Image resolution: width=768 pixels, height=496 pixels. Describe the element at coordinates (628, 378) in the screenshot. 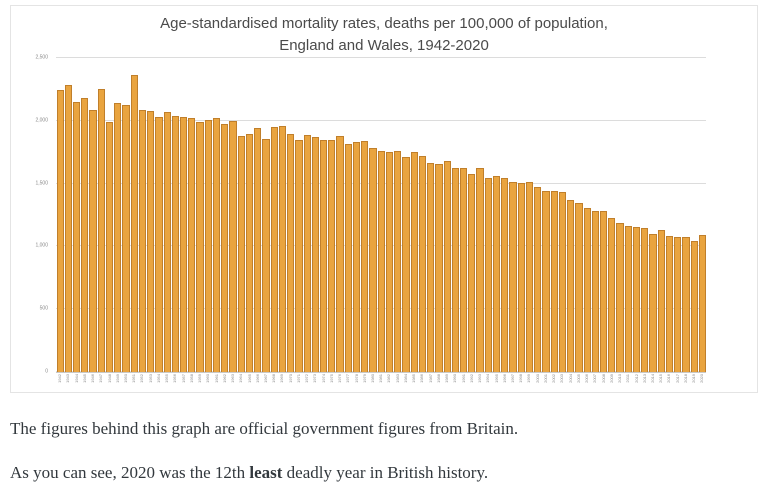

I see `x-tick-label-2011: 2011` at that location.